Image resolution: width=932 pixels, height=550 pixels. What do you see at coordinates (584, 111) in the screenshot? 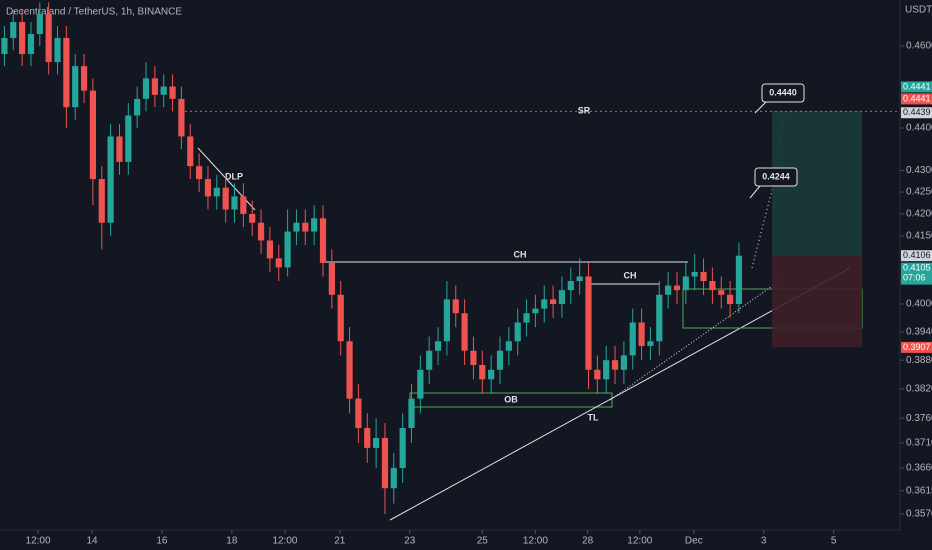
I see `sr-label: SR` at bounding box center [584, 111].